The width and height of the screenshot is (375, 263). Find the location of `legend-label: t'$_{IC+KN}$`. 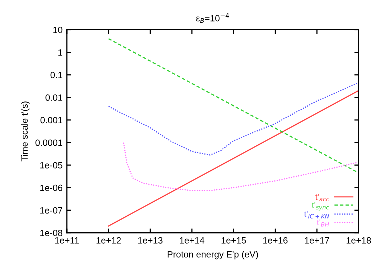

legend-label: t'$_{IC+KN}$ is located at coordinates (317, 215).